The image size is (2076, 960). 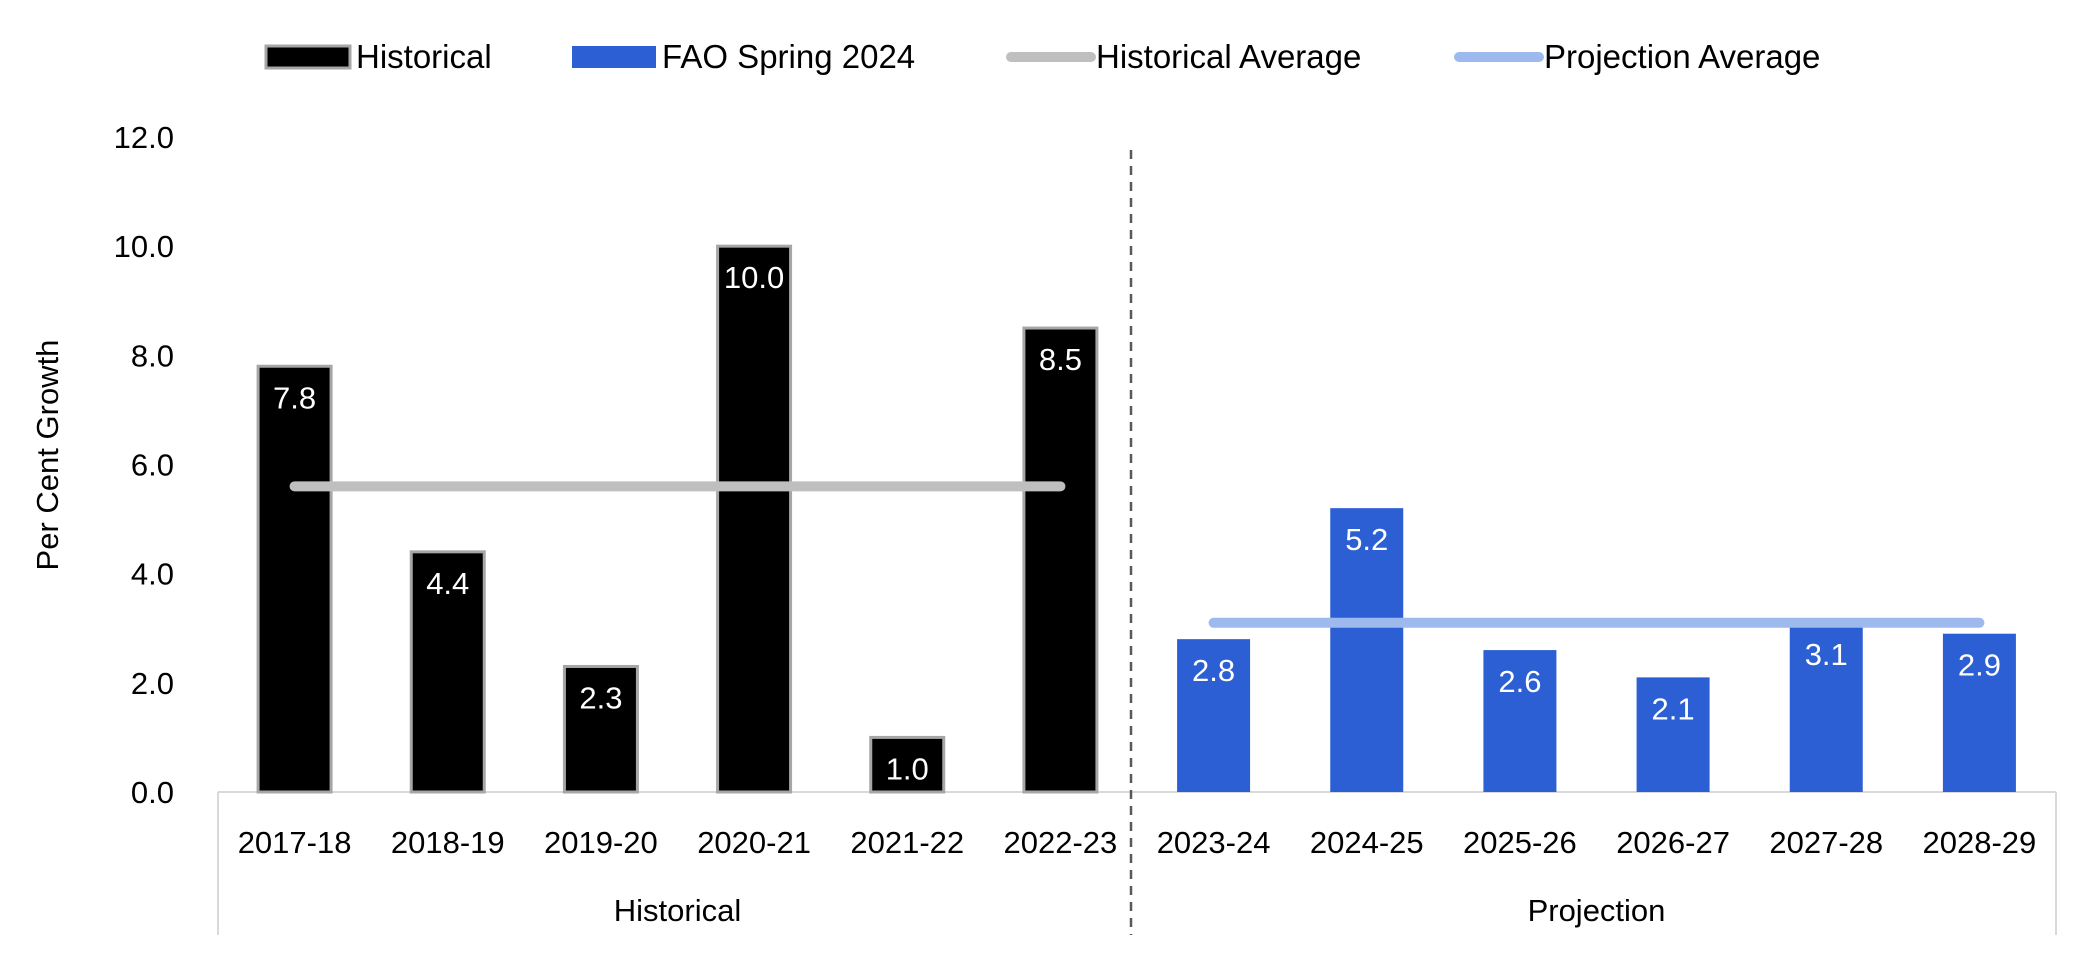 What do you see at coordinates (907, 842) in the screenshot?
I see `x-tick-label: 2021-22` at bounding box center [907, 842].